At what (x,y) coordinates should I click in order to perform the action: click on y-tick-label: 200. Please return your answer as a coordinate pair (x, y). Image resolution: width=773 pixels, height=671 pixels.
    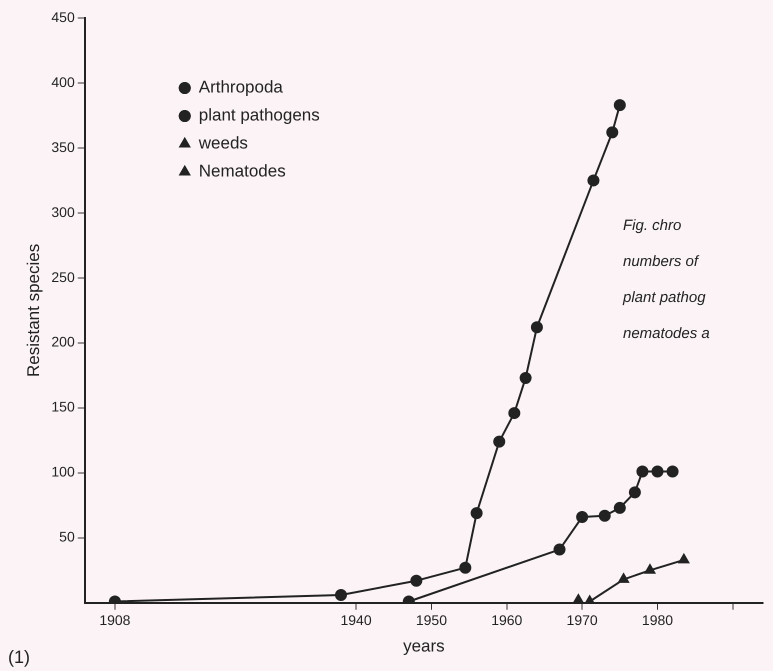
    Looking at the image, I should click on (63, 342).